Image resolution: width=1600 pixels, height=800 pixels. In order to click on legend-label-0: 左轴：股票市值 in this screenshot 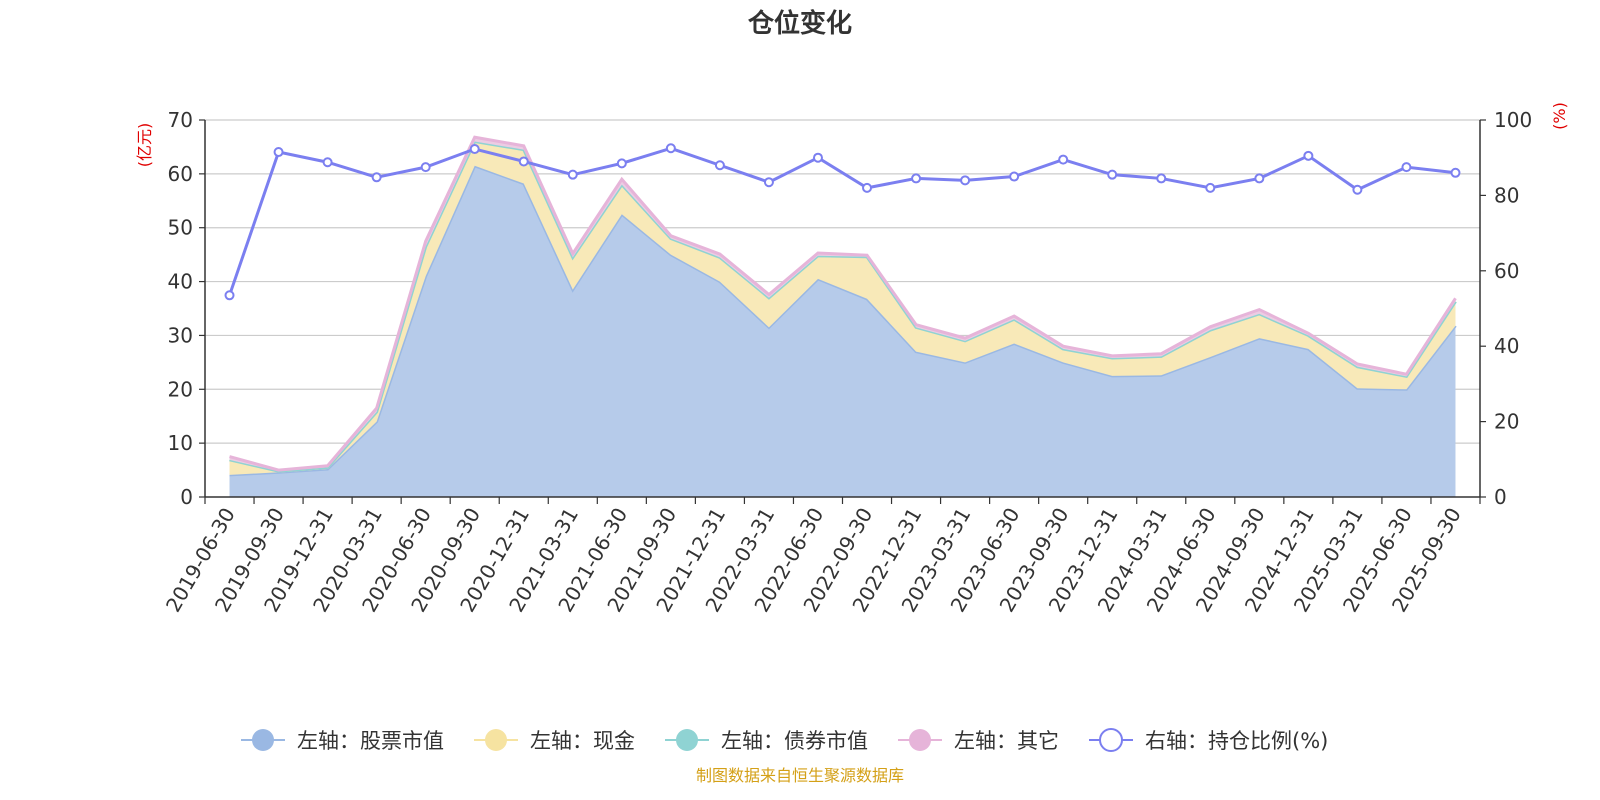, I will do `click(370, 741)`.